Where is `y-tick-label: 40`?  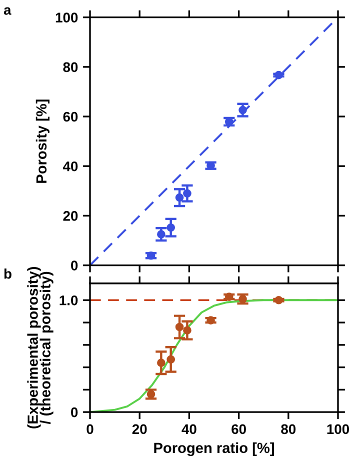 y-tick-label: 40 is located at coordinates (70, 166).